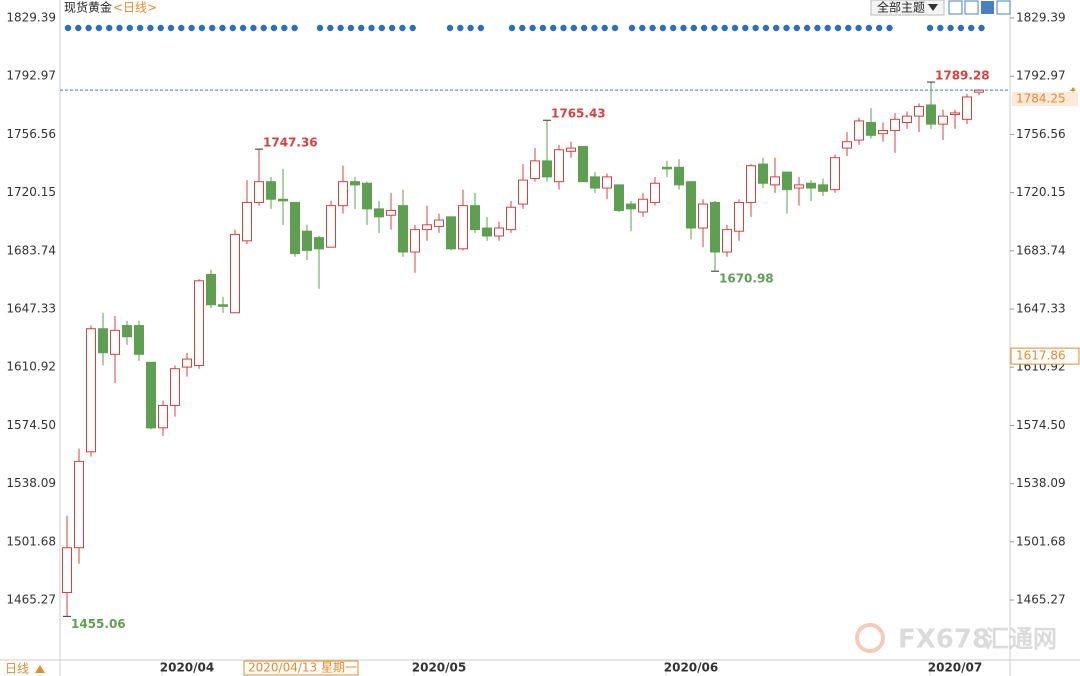 This screenshot has width=1080, height=676. I want to click on period-switch: 日线, so click(25, 669).